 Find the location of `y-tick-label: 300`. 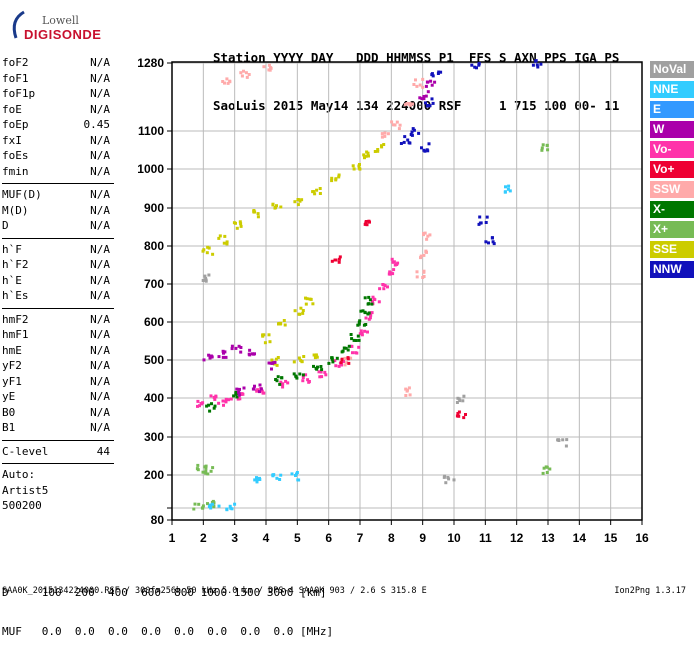

y-tick-label: 300 is located at coordinates (154, 437).